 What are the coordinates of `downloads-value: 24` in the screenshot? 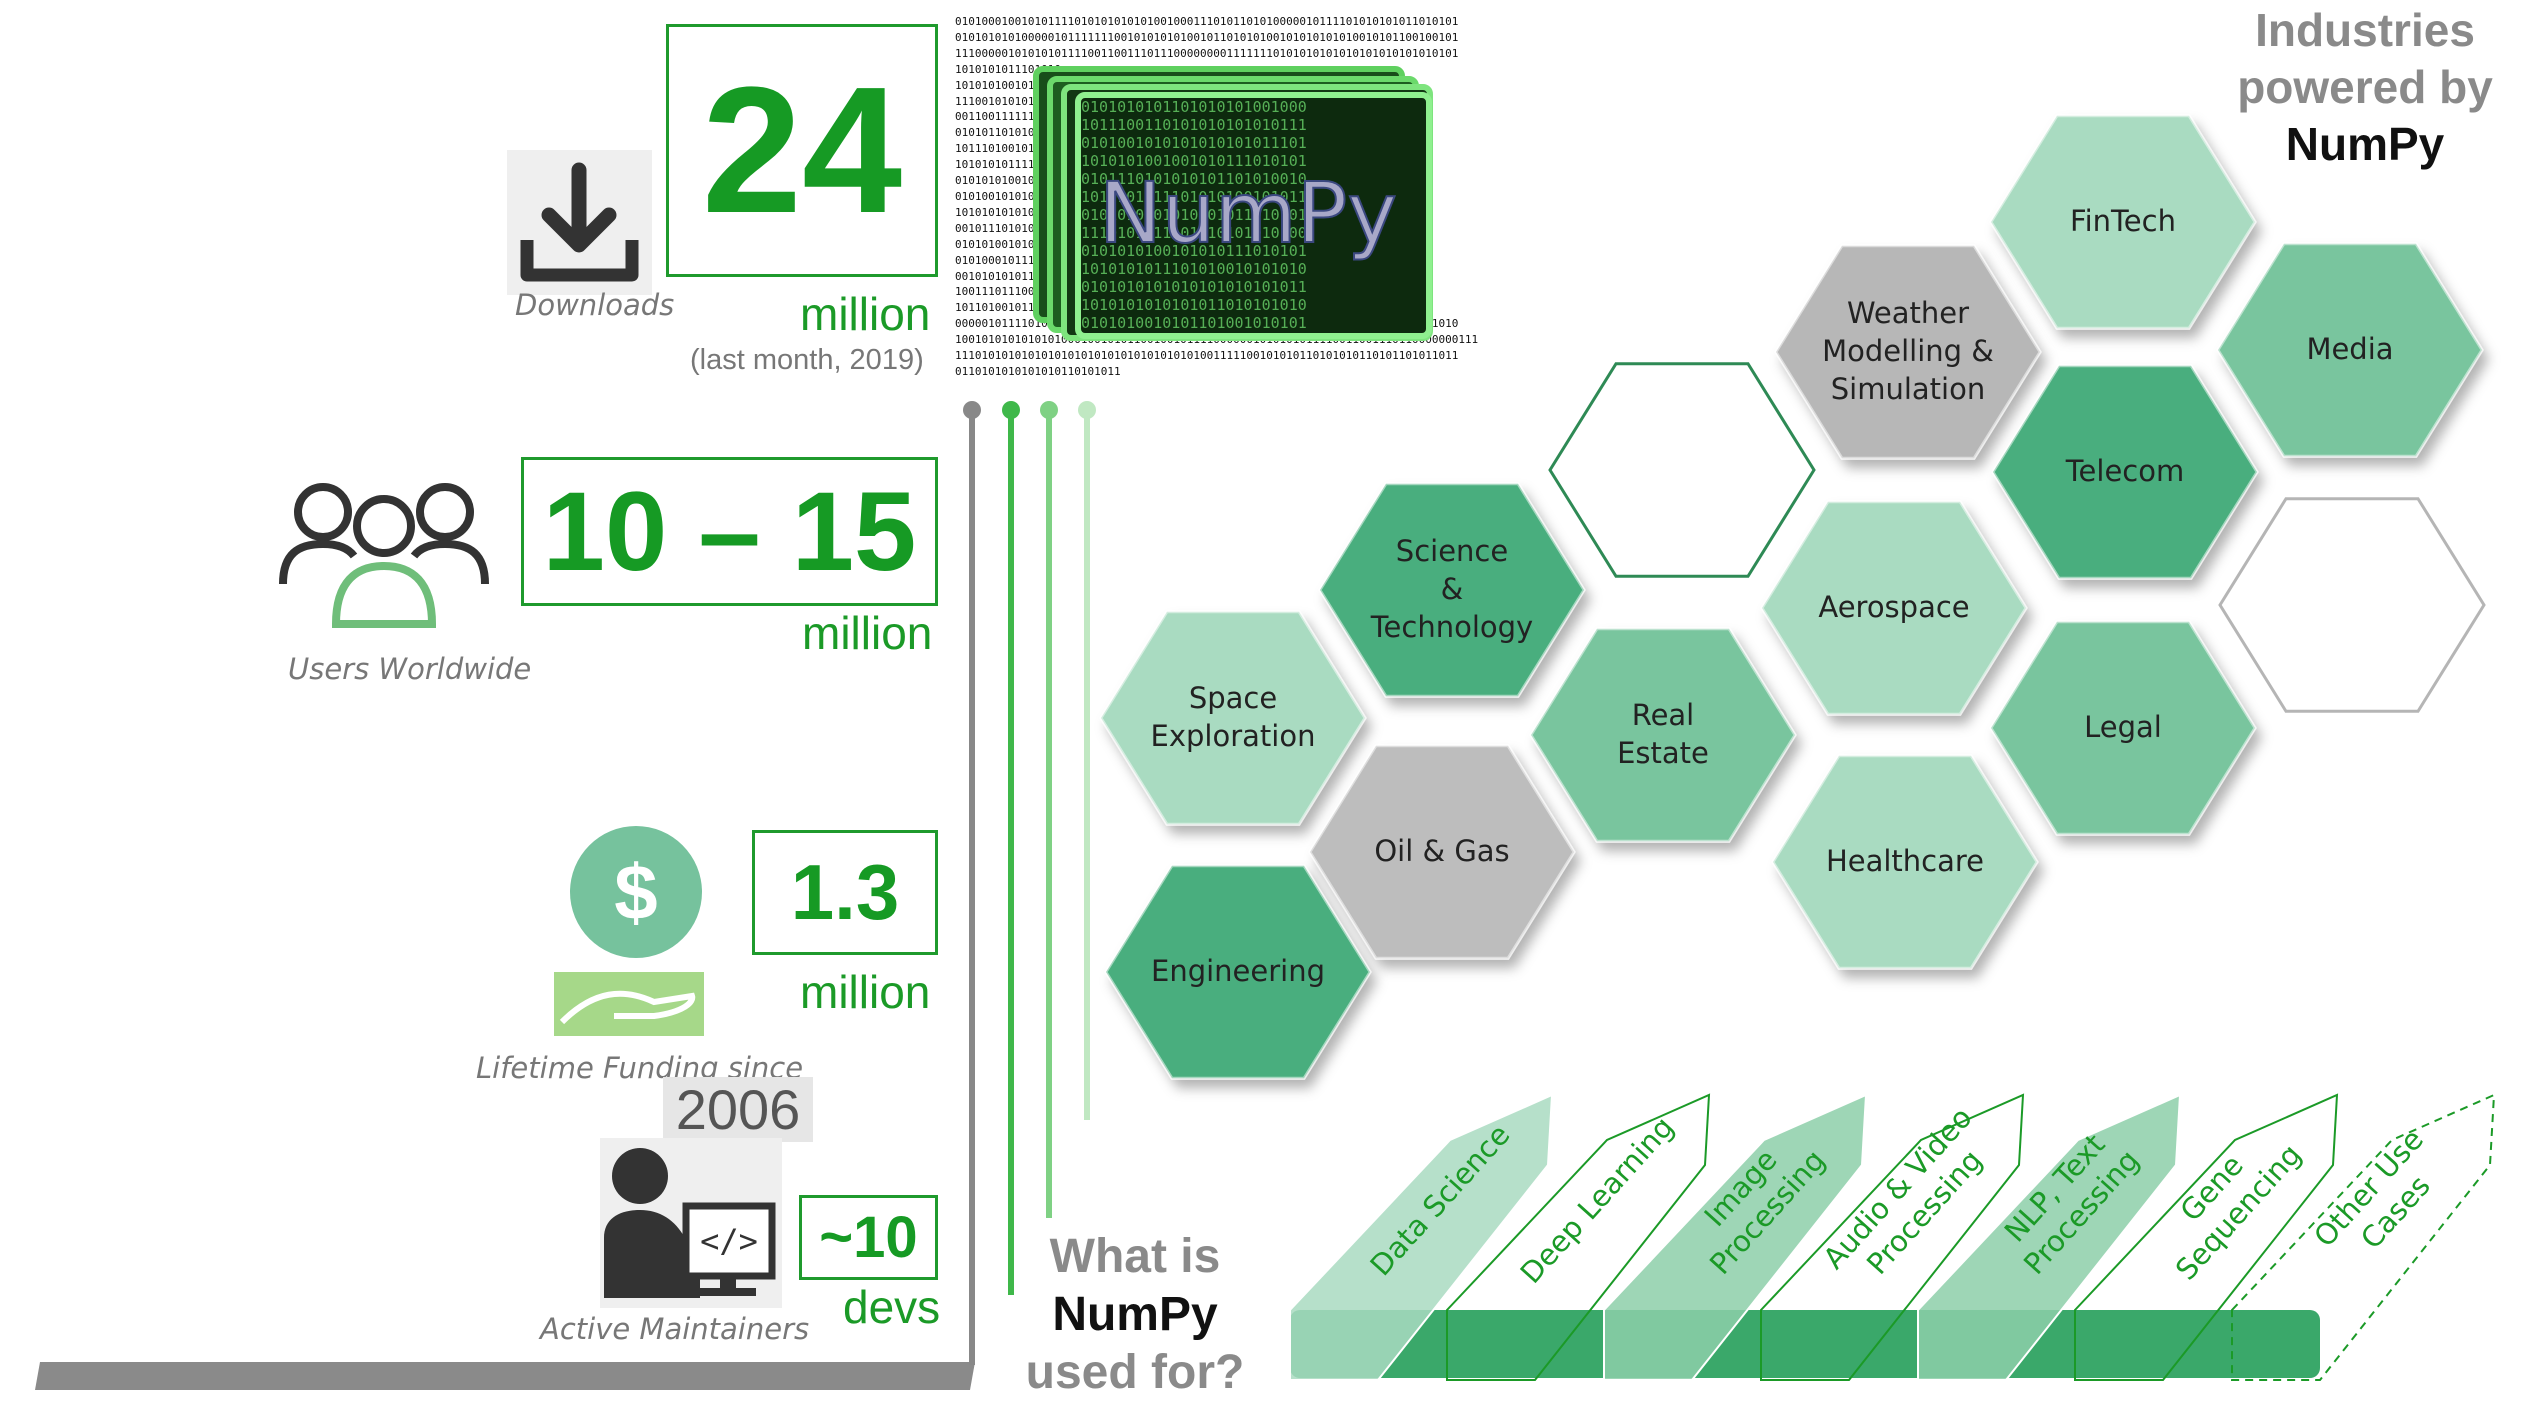 It's located at (802, 150).